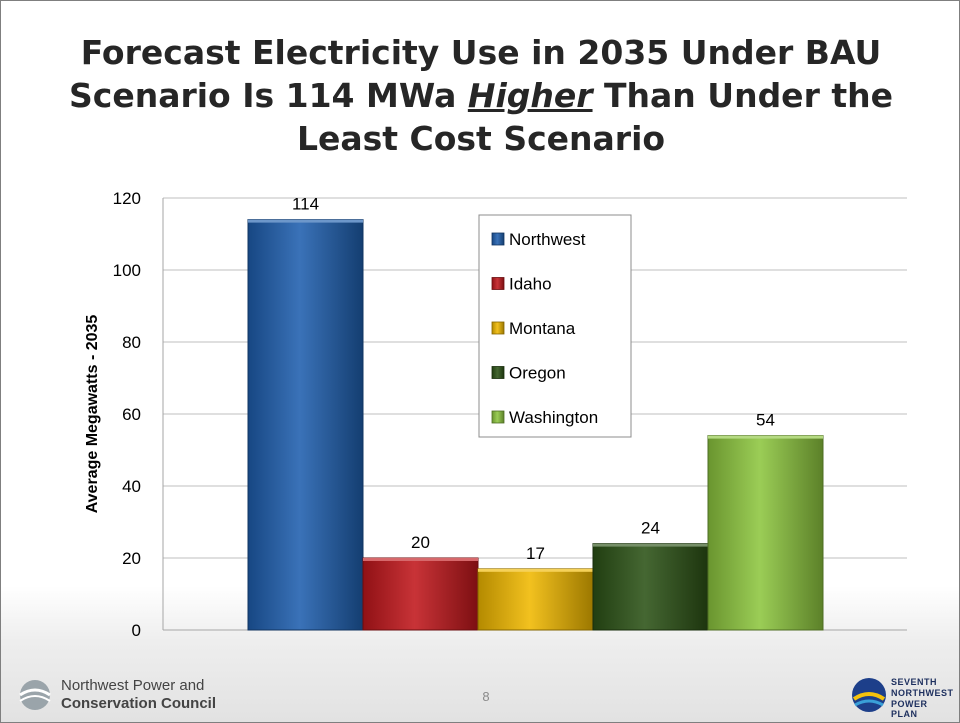  Describe the element at coordinates (650, 528) in the screenshot. I see `data-label-oregon: 24` at that location.